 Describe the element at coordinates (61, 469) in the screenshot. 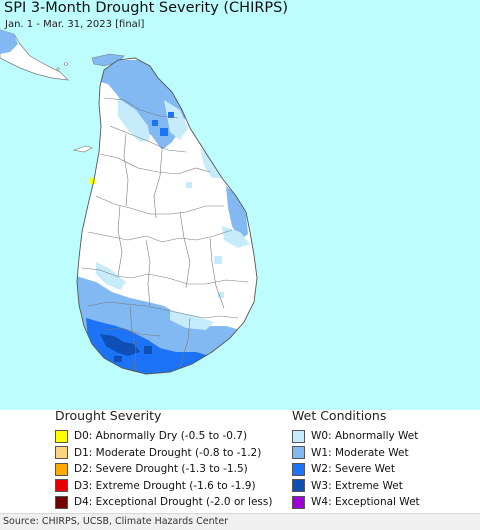

I see `swatch-d2` at that location.